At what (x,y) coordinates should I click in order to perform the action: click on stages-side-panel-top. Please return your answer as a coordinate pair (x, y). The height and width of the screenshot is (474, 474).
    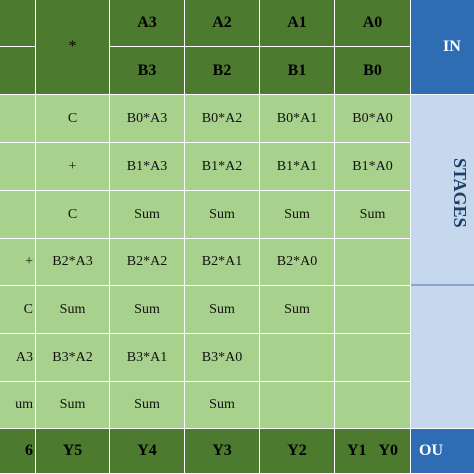
    Looking at the image, I should click on (442, 190).